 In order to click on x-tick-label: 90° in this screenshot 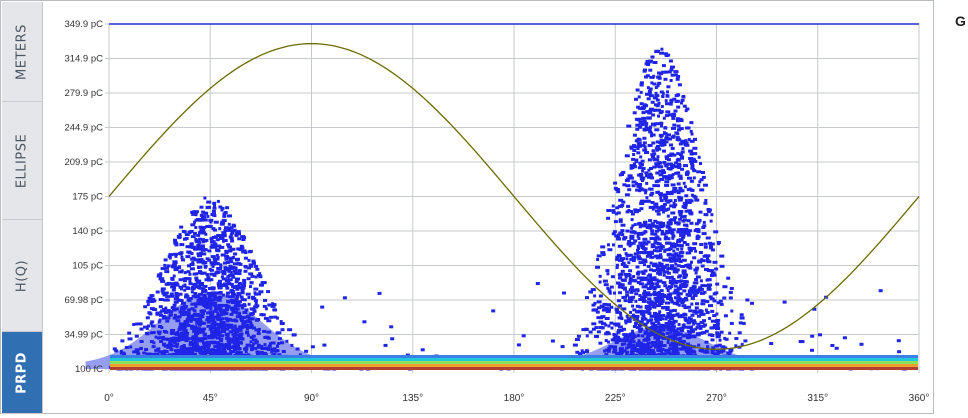, I will do `click(311, 398)`.